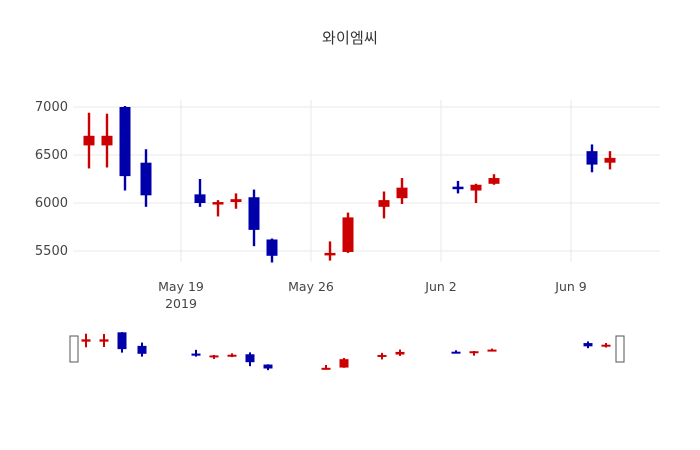 This screenshot has width=700, height=450. Describe the element at coordinates (51, 107) in the screenshot. I see `y-axis-tick-label: 7000` at that location.